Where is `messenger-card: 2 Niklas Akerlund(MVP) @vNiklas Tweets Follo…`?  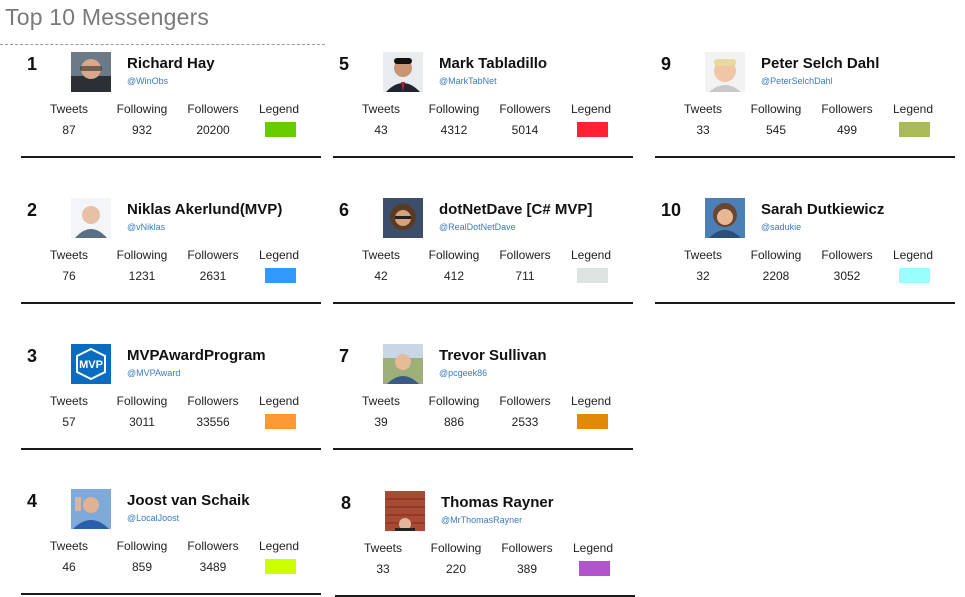
messenger-card: 2 Niklas Akerlund(MVP) @vNiklas Tweets Follo… is located at coordinates (171, 248).